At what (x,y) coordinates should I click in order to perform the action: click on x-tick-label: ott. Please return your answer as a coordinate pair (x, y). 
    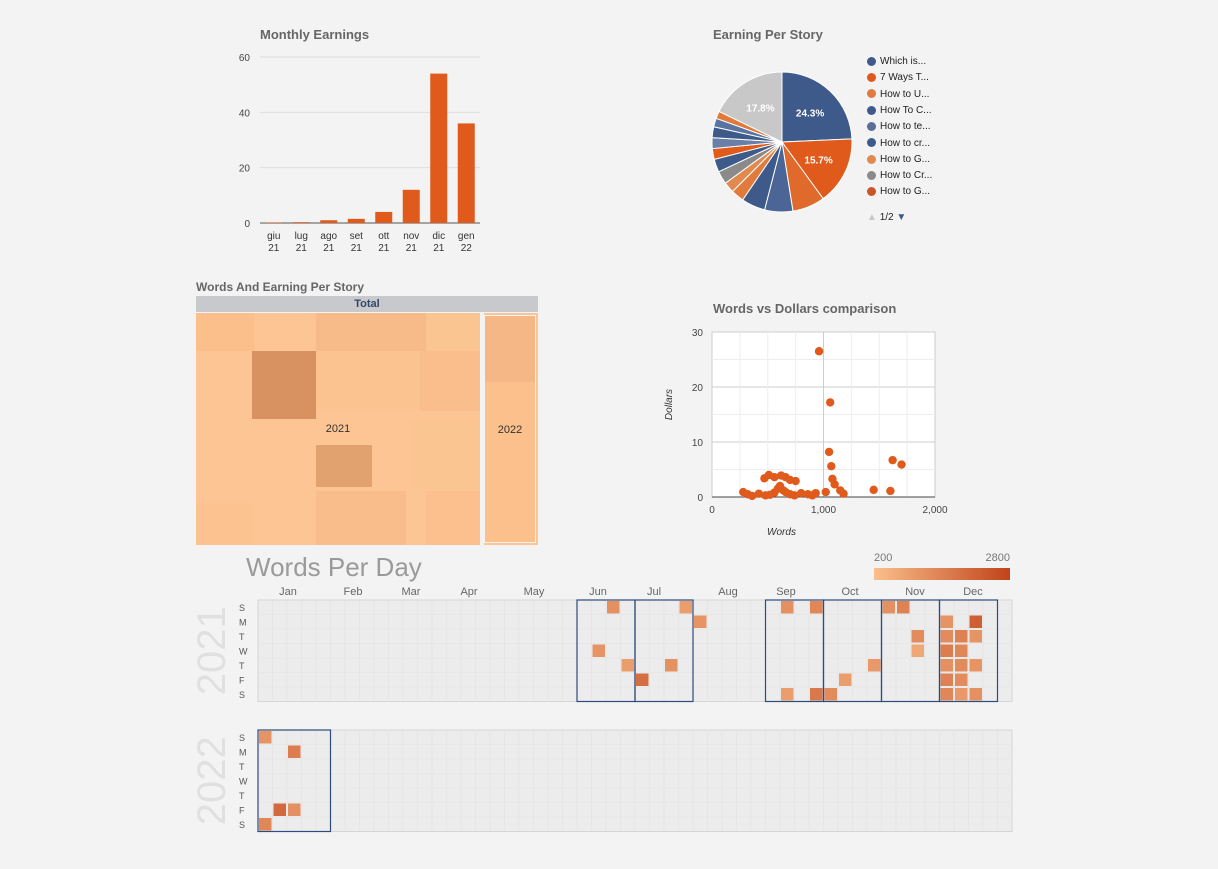
    Looking at the image, I should click on (383, 236).